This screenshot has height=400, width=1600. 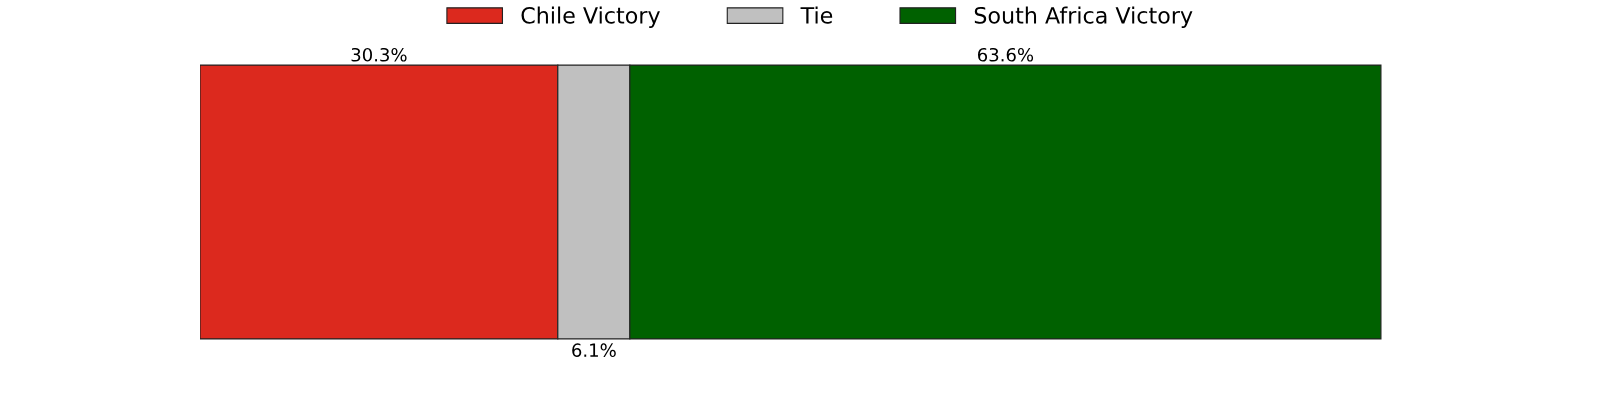 What do you see at coordinates (1083, 17) in the screenshot?
I see `legend-label: South Africa Victory` at bounding box center [1083, 17].